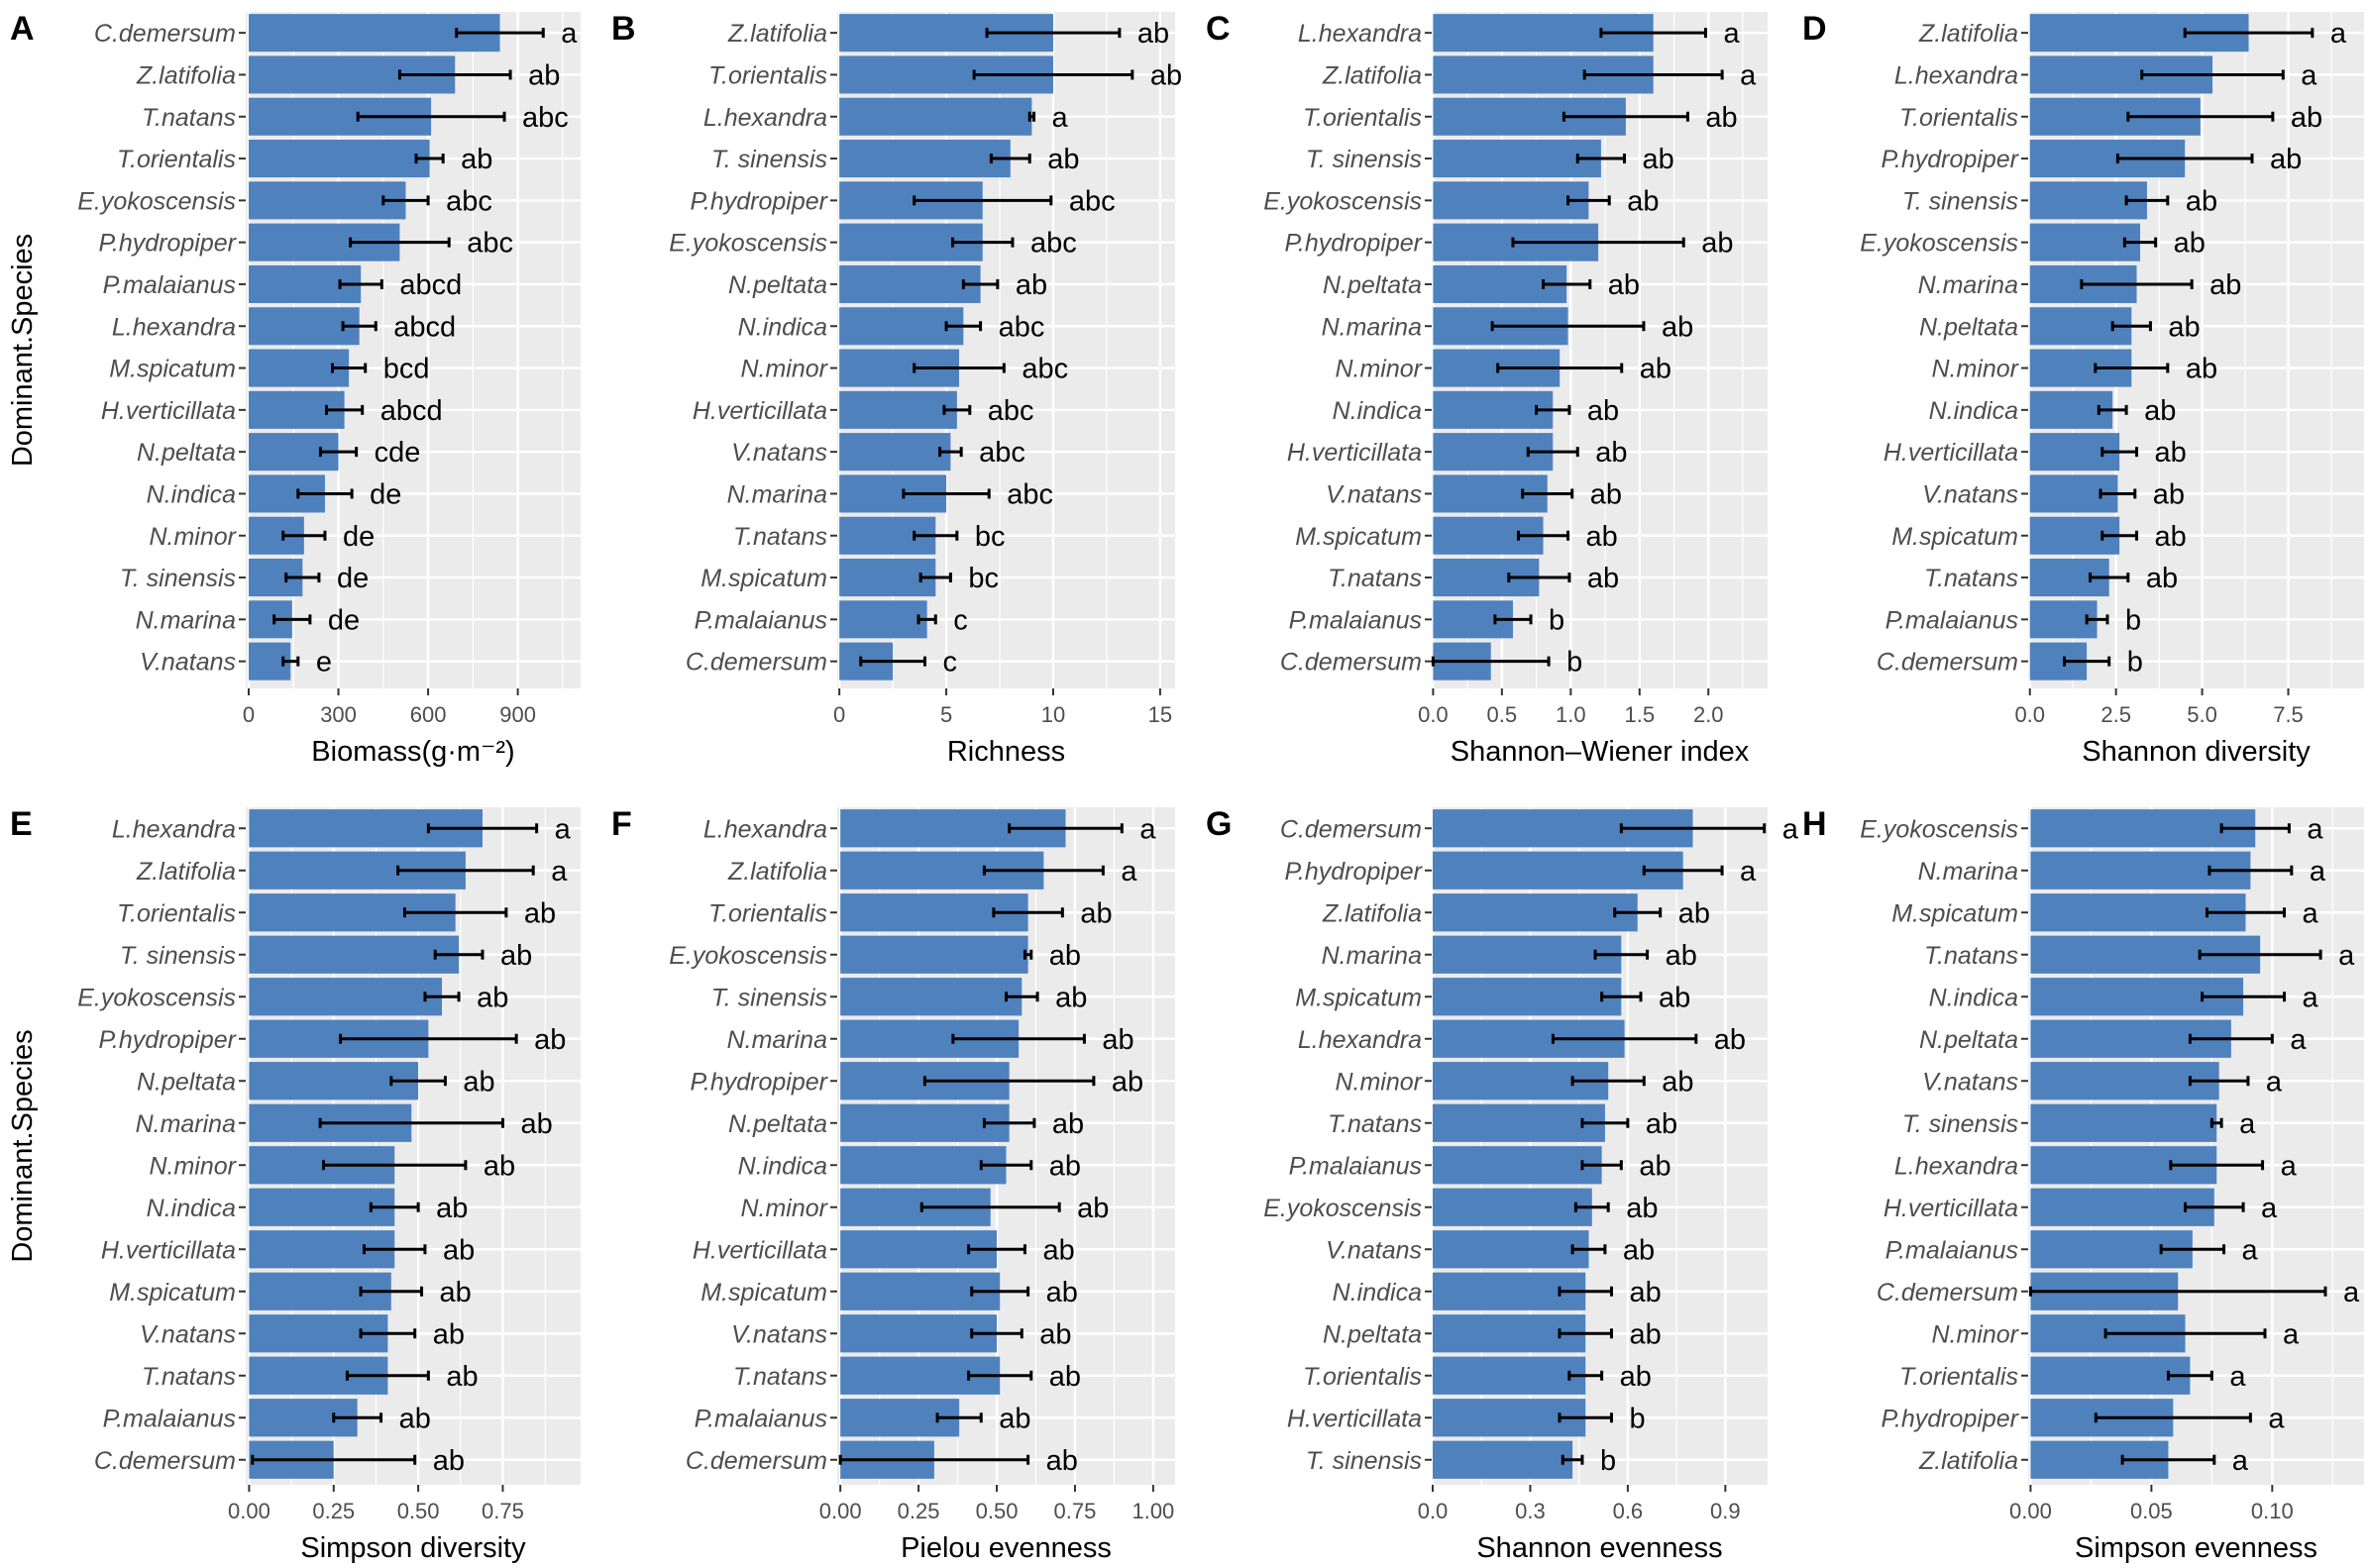 The width and height of the screenshot is (2369, 1568). I want to click on panel-label: B, so click(623, 29).